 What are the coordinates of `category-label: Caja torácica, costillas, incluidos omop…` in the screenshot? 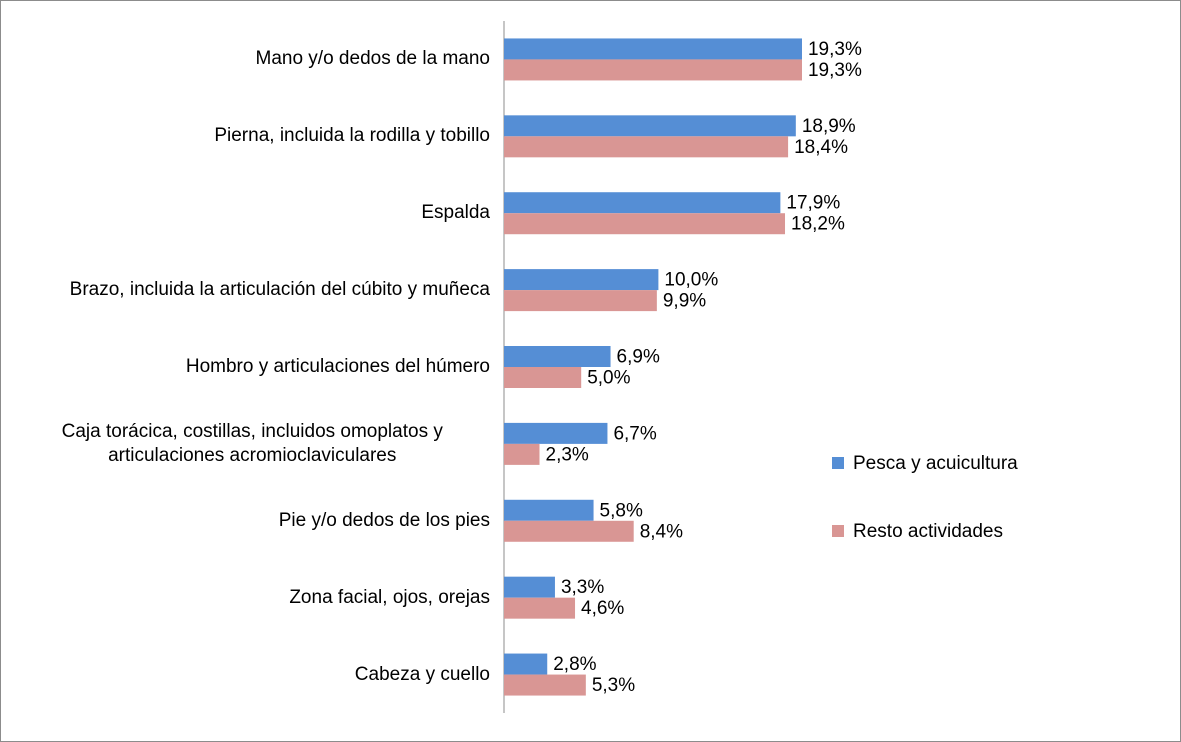 It's located at (253, 444).